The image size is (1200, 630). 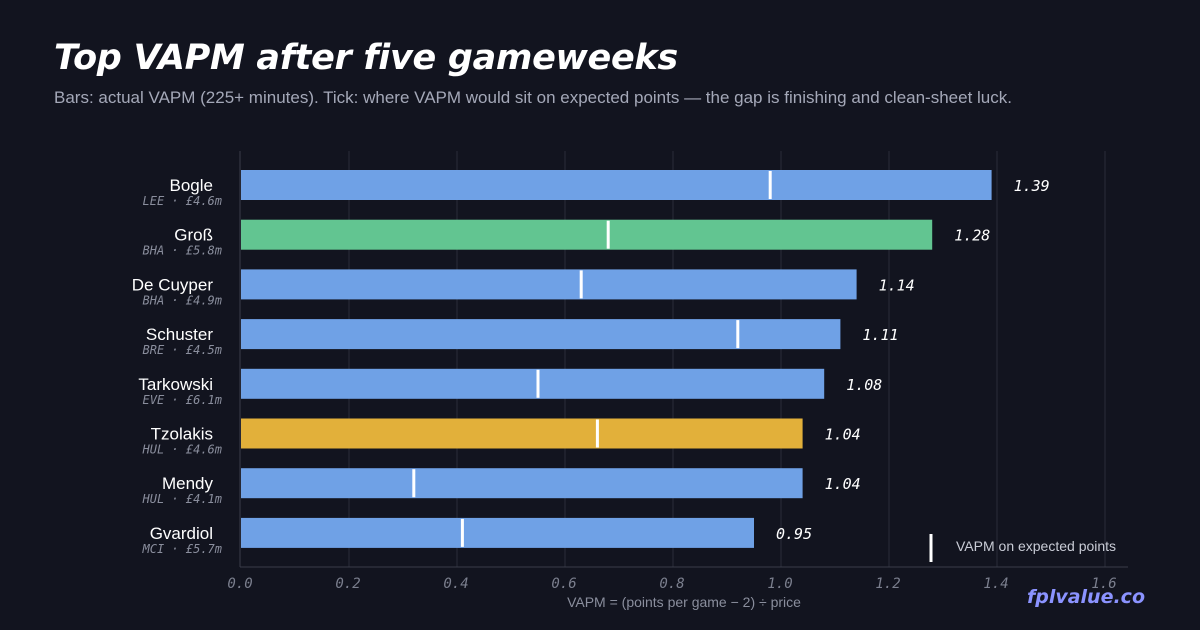 I want to click on x-tick-label: 0.0, so click(x=239, y=584).